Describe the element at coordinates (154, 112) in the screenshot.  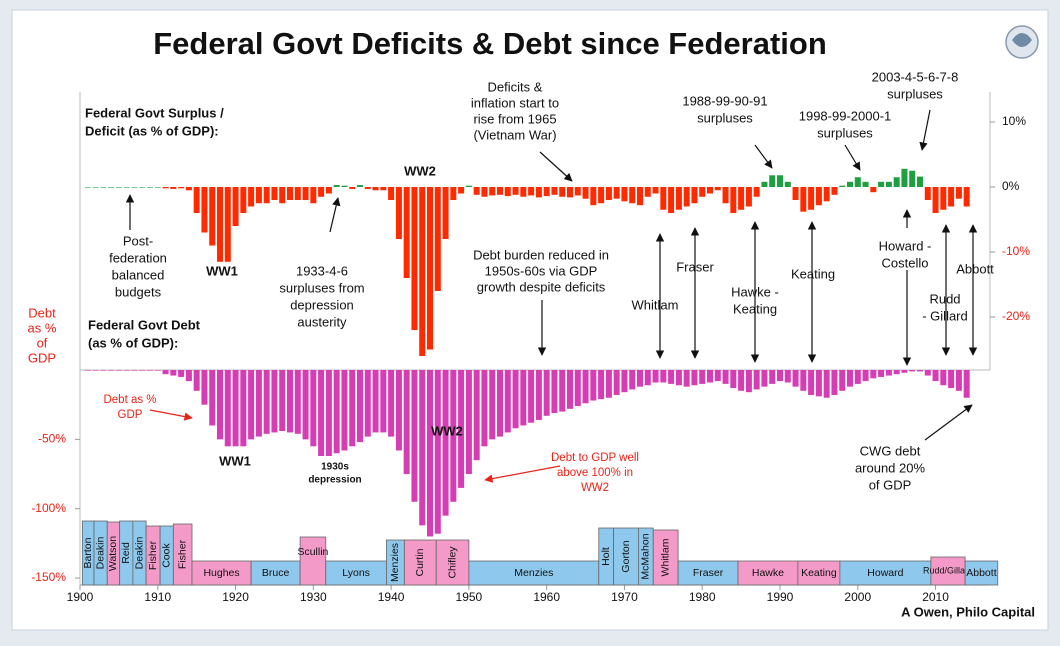
I see `annotation: Federal Govt Surplus /` at that location.